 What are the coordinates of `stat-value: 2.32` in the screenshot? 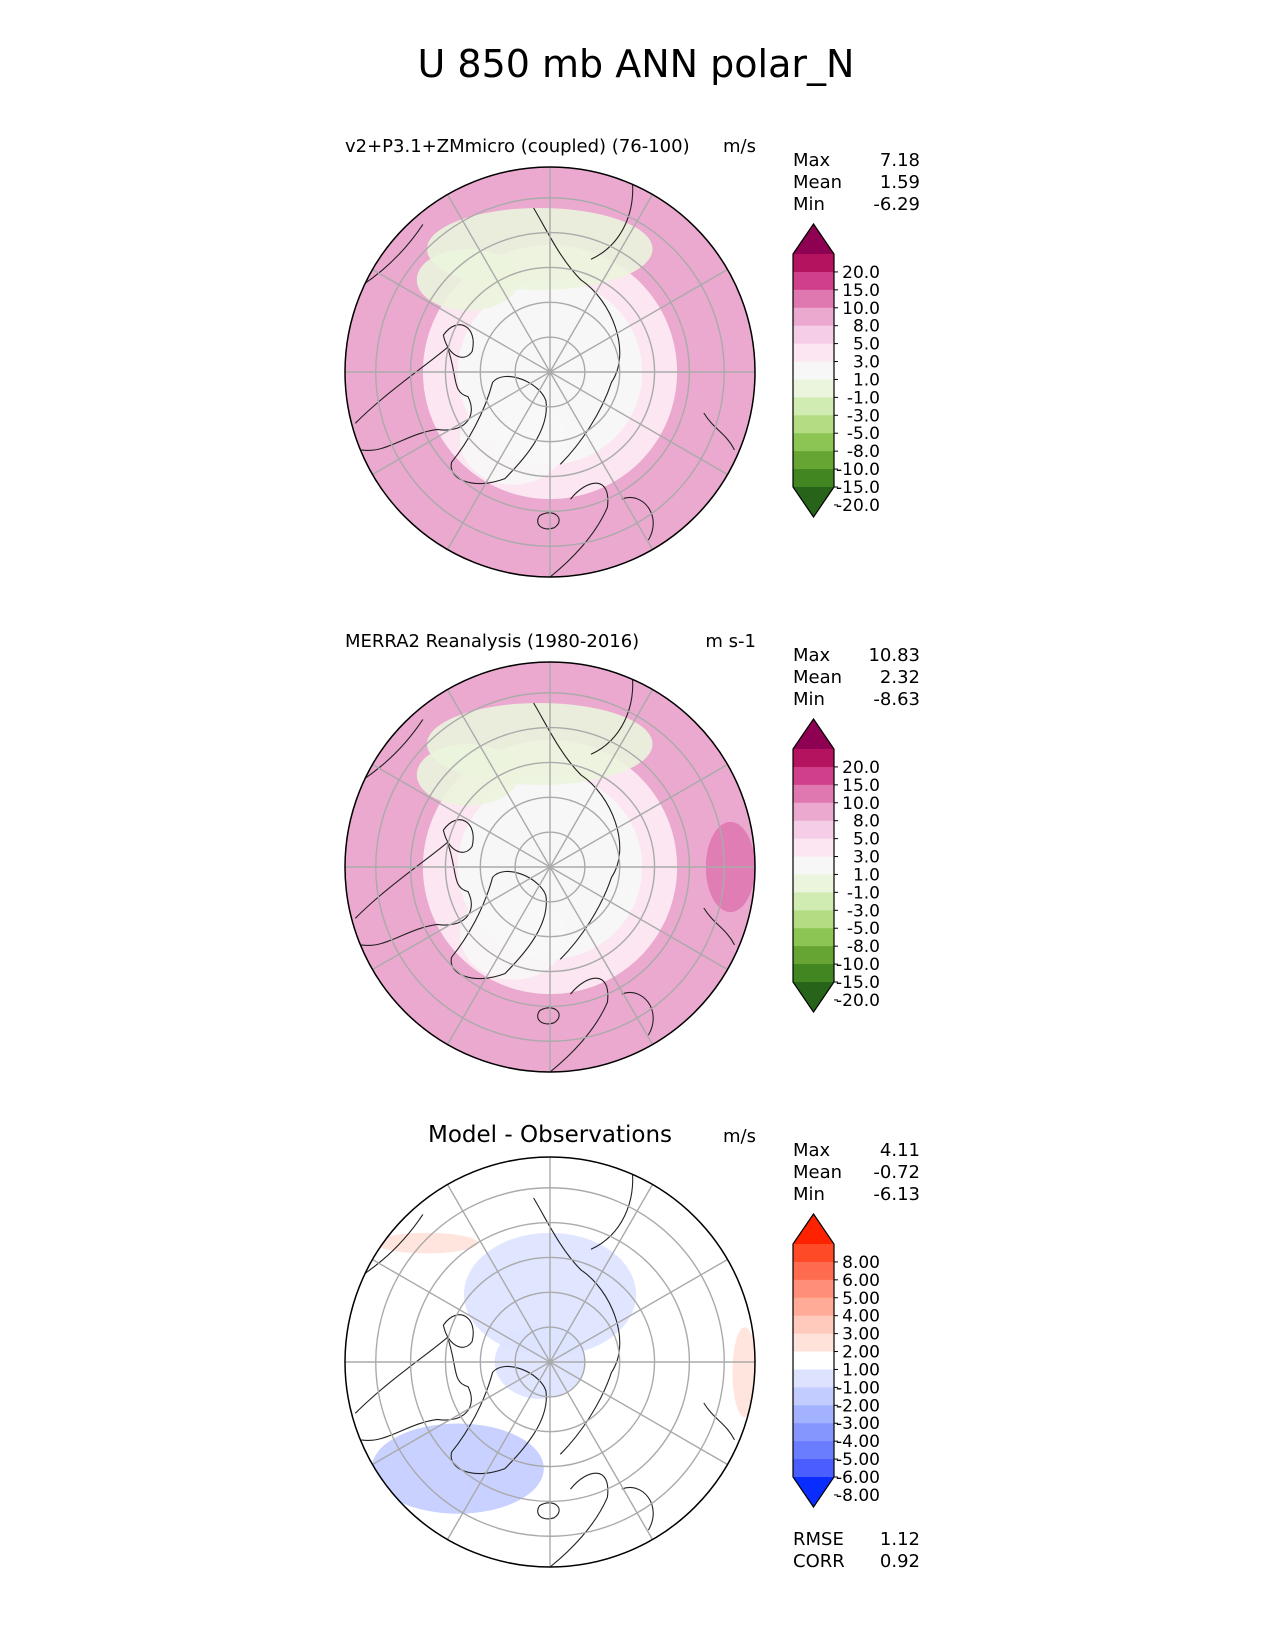 It's located at (900, 677).